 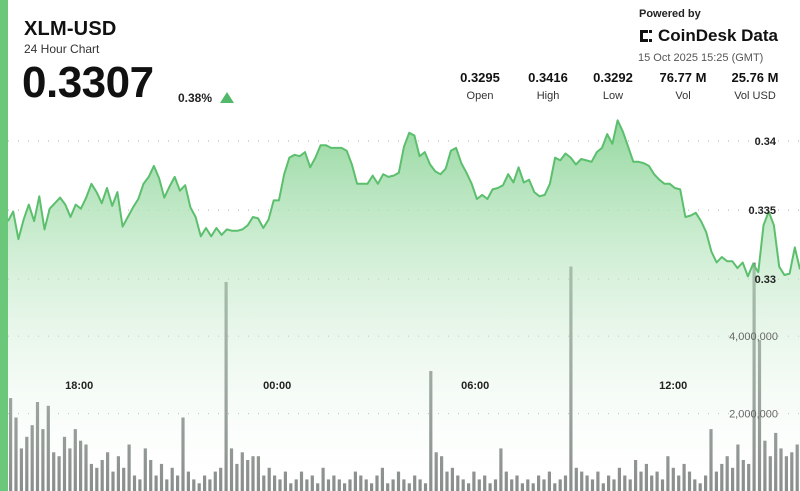 I want to click on stat-value: 0.3295, so click(x=480, y=77).